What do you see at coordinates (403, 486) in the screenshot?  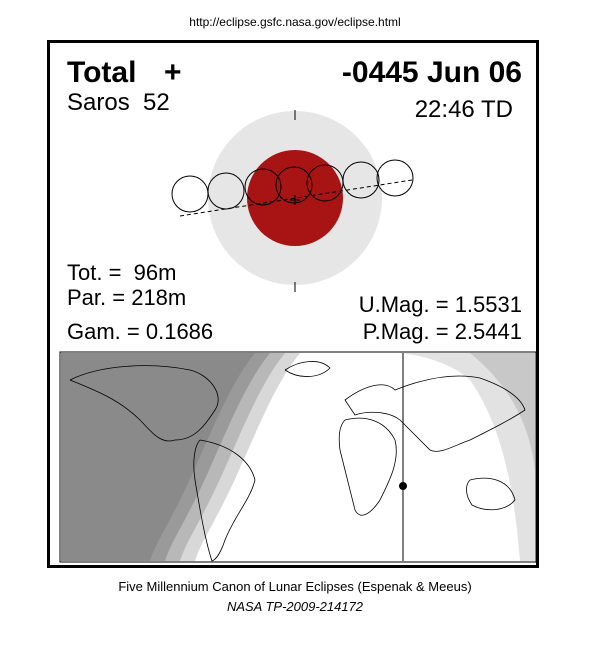 I see `greatest-eclipse-point` at bounding box center [403, 486].